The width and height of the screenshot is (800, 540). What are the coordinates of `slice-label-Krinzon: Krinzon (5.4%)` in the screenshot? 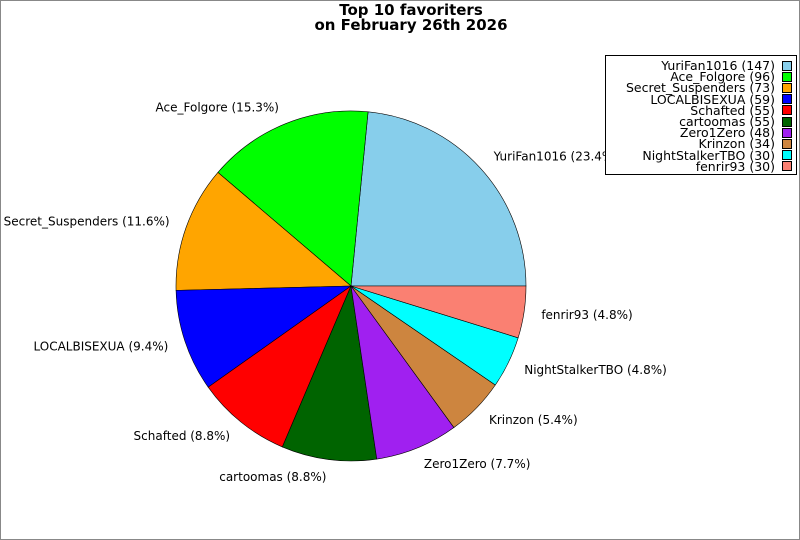 It's located at (533, 420).